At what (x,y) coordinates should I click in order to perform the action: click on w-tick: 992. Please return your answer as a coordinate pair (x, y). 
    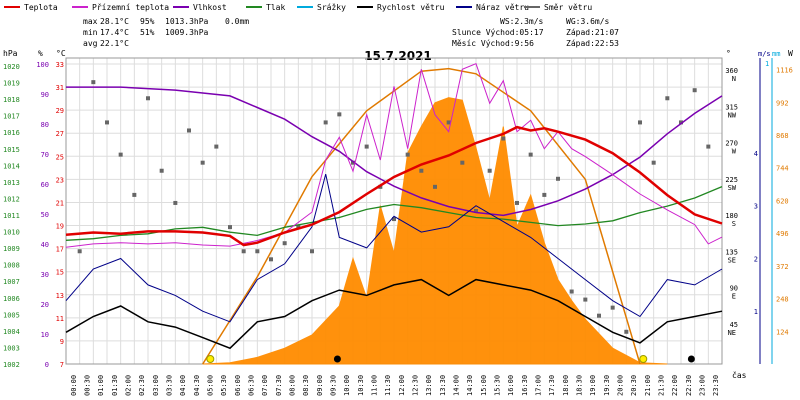
    Looking at the image, I should click on (782, 103).